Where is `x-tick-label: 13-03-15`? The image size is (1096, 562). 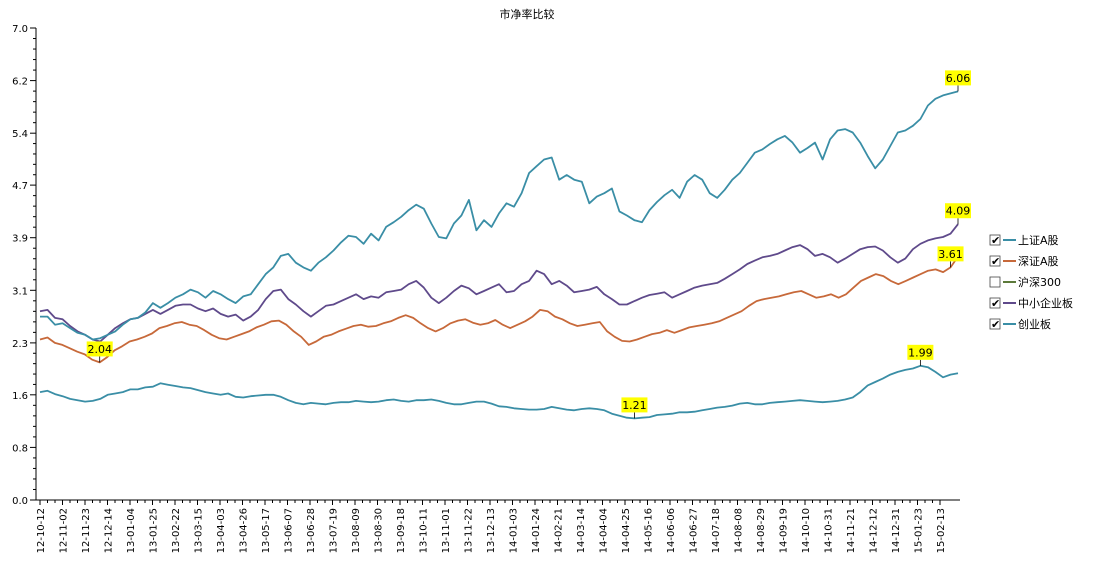
x-tick-label: 13-03-15 is located at coordinates (199, 530).